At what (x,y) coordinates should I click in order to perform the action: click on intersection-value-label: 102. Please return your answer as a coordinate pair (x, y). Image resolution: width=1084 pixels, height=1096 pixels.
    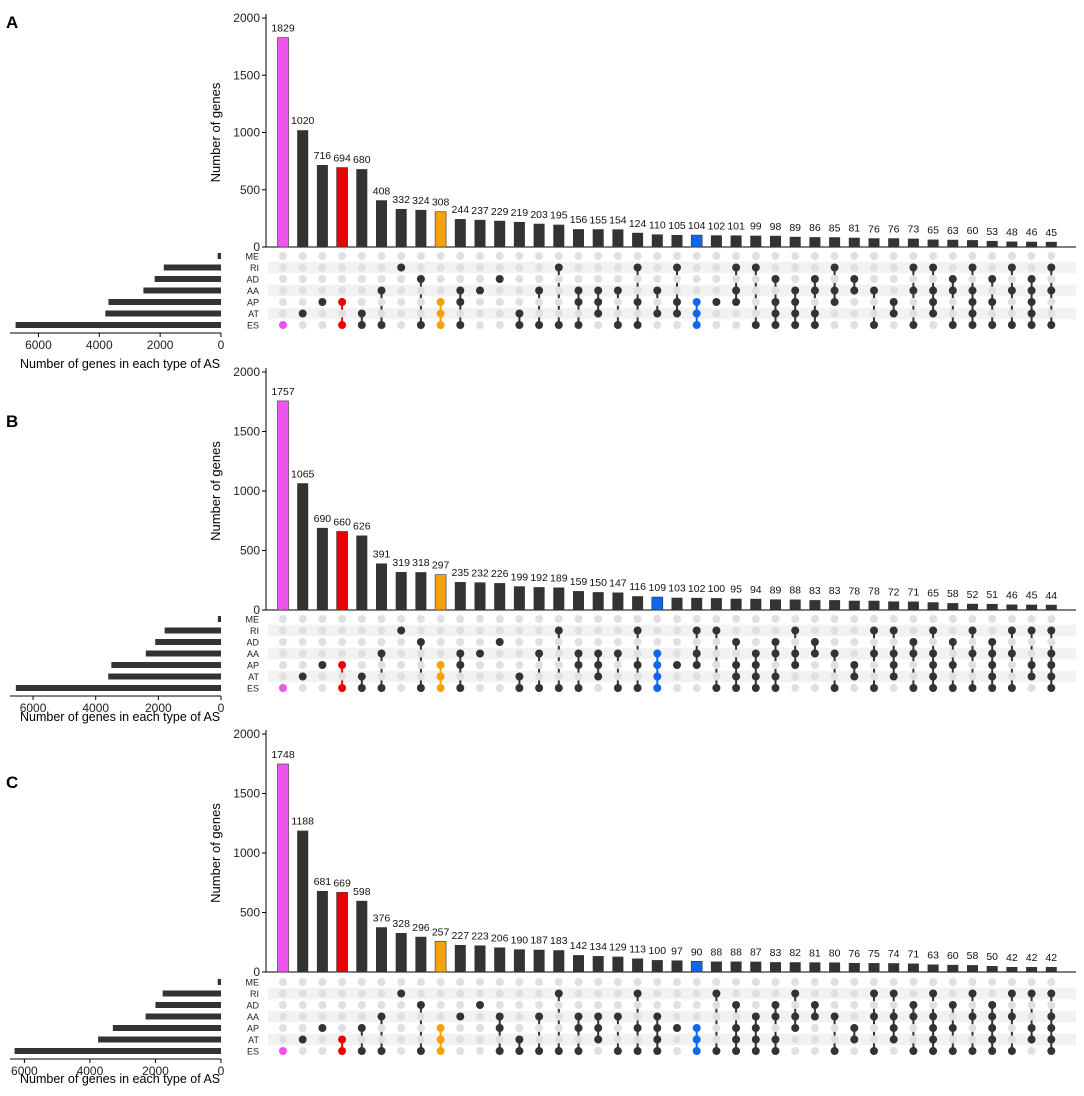
    Looking at the image, I should click on (717, 226).